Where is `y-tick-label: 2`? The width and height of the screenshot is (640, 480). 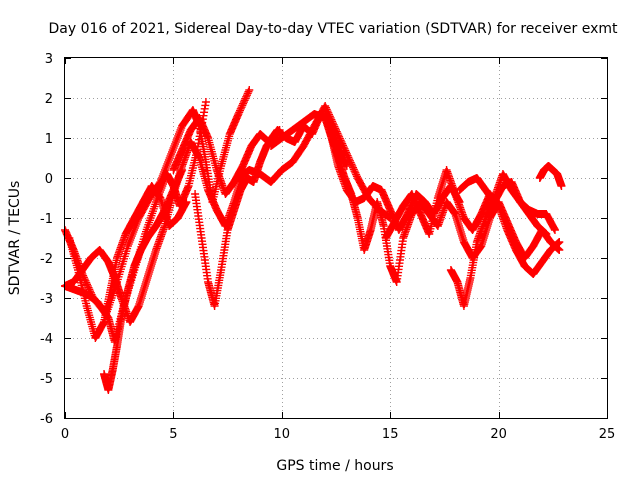 y-tick-label: 2 is located at coordinates (49, 99).